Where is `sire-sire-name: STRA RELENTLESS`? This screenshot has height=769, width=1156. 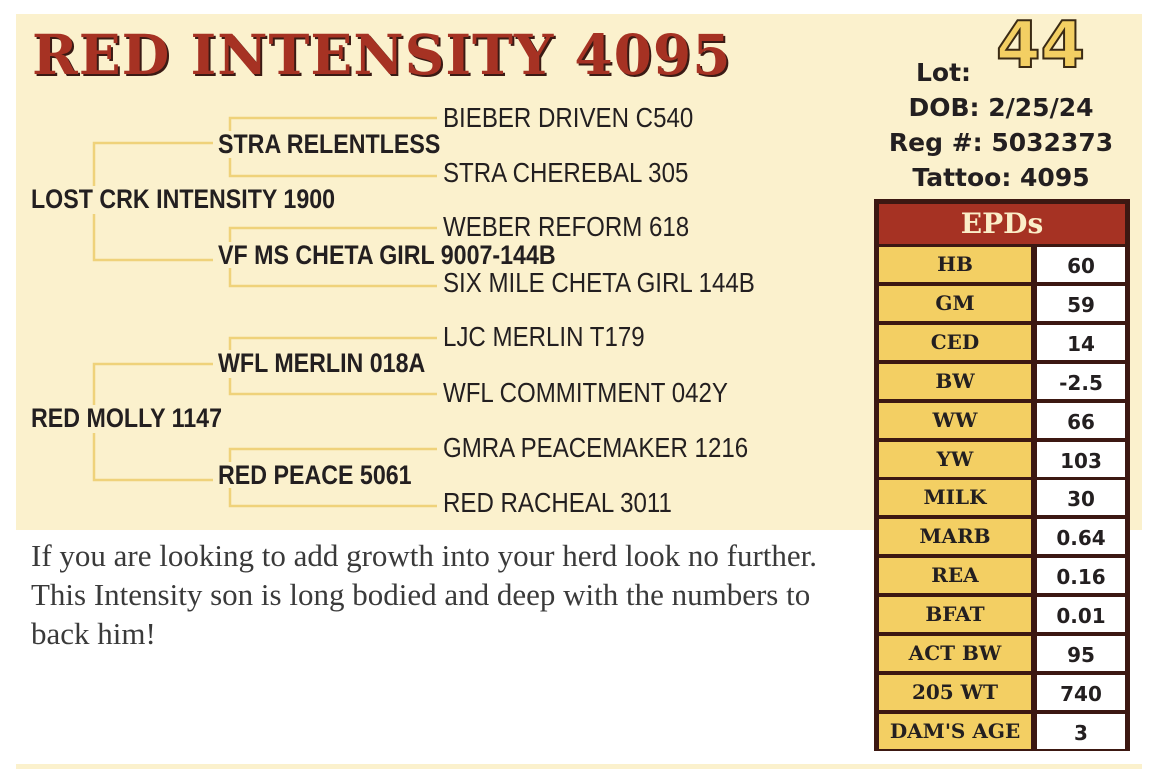 sire-sire-name: STRA RELENTLESS is located at coordinates (329, 144).